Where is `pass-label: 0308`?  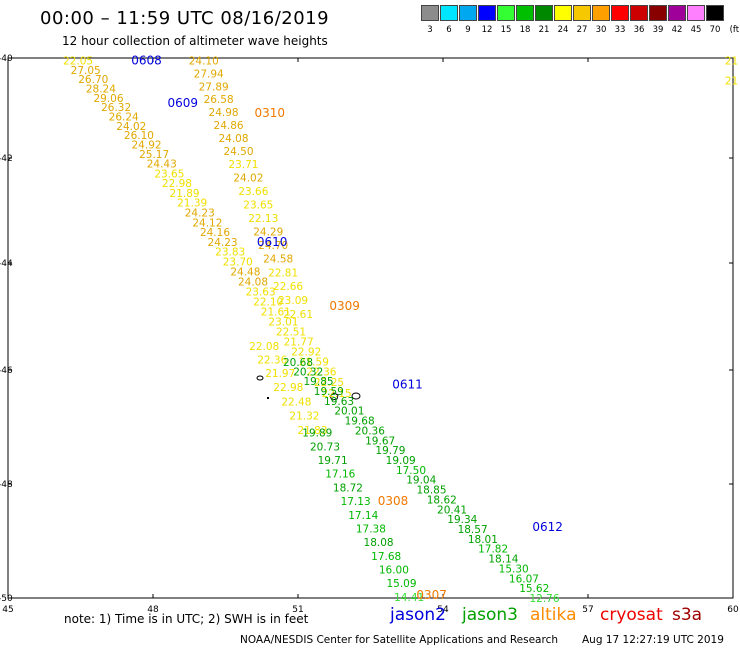 pass-label: 0308 is located at coordinates (393, 501).